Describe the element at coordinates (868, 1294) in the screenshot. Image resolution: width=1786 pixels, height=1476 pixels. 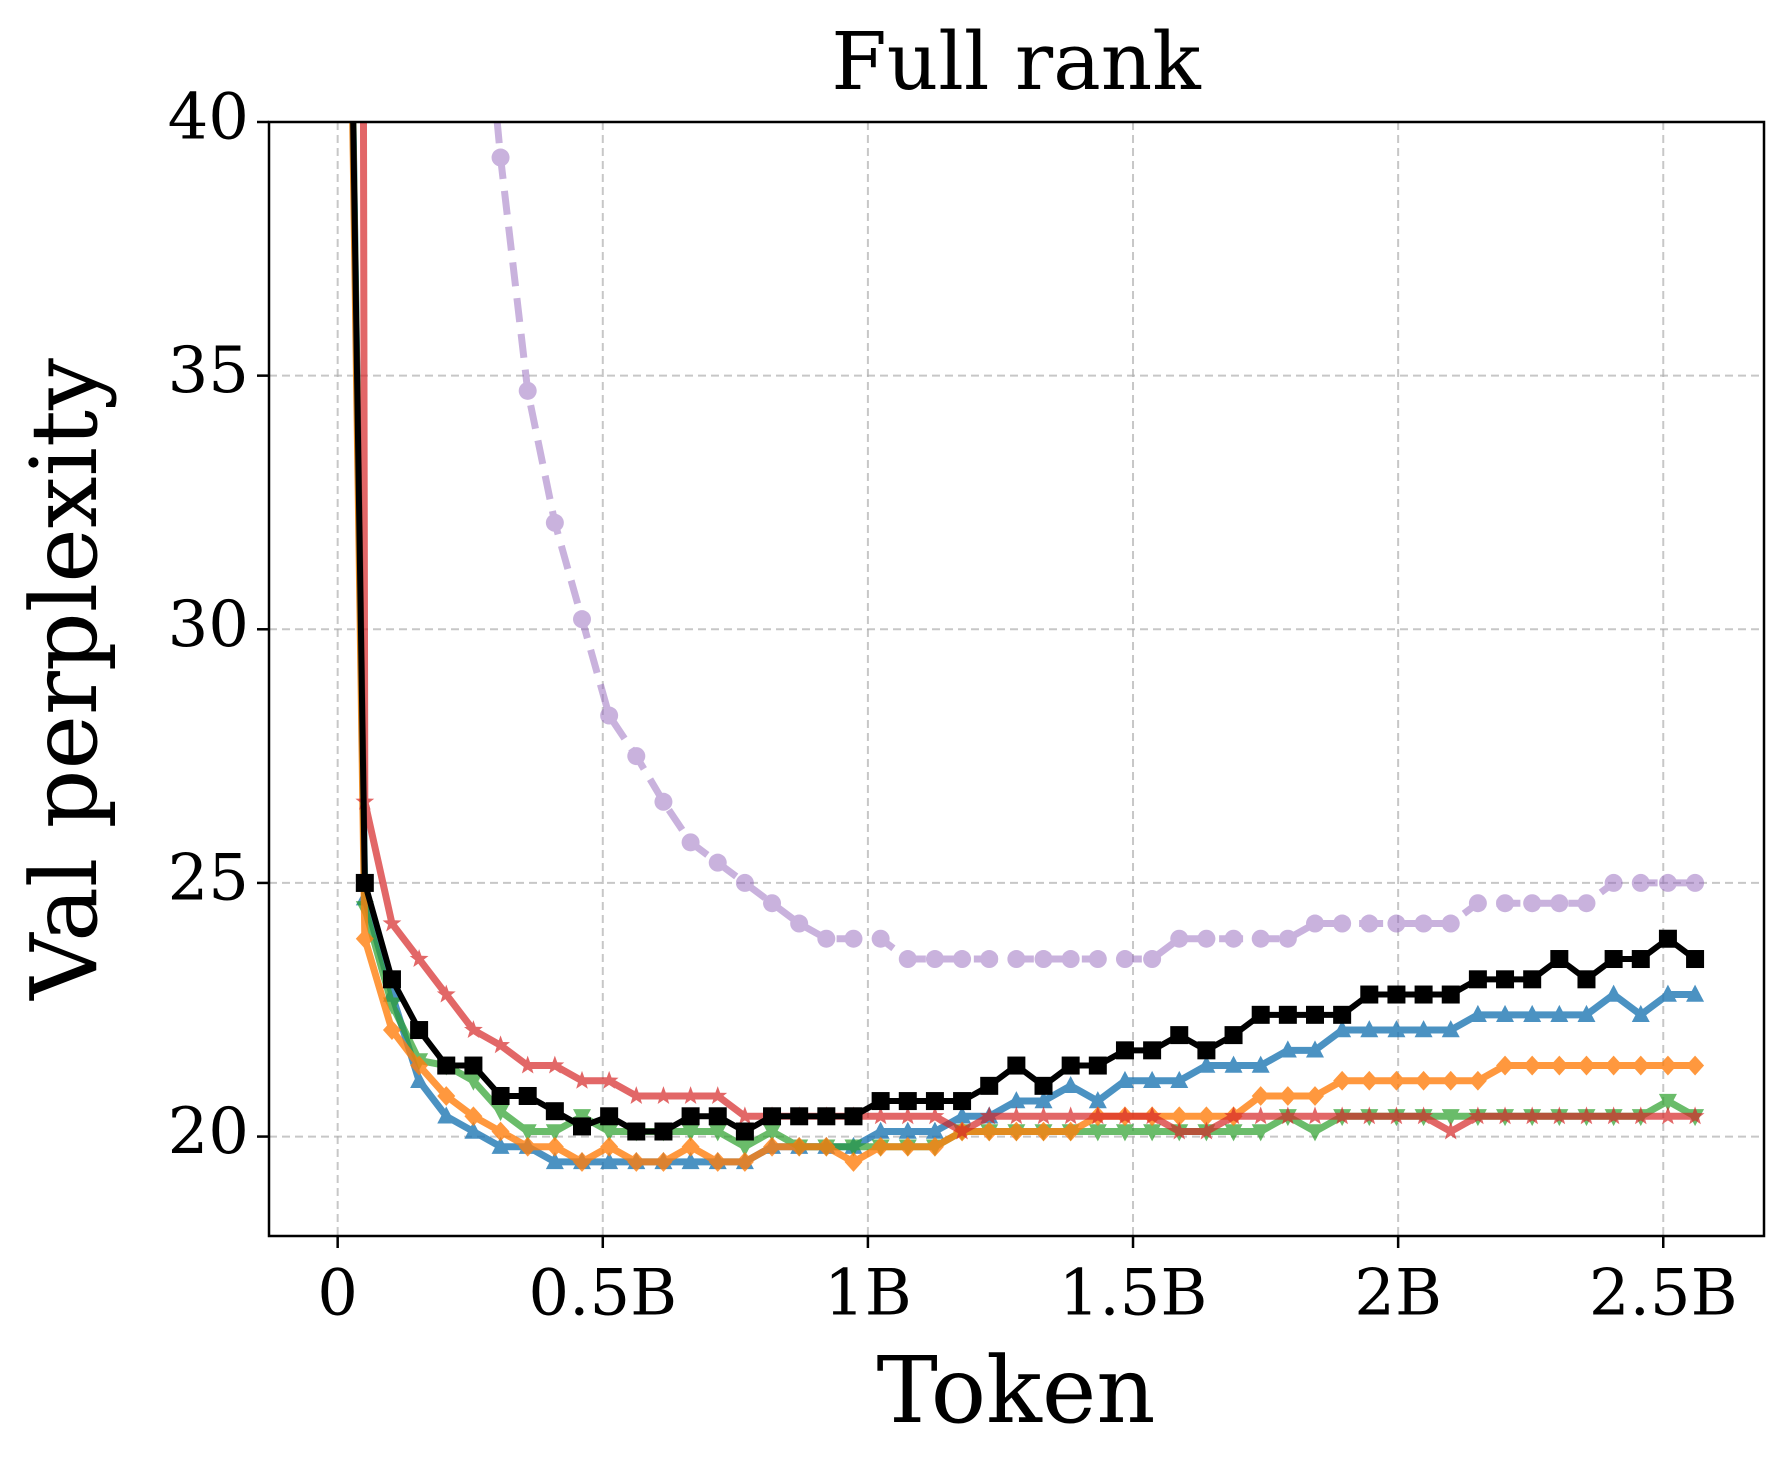
I see `x-tick-label: 1B` at that location.